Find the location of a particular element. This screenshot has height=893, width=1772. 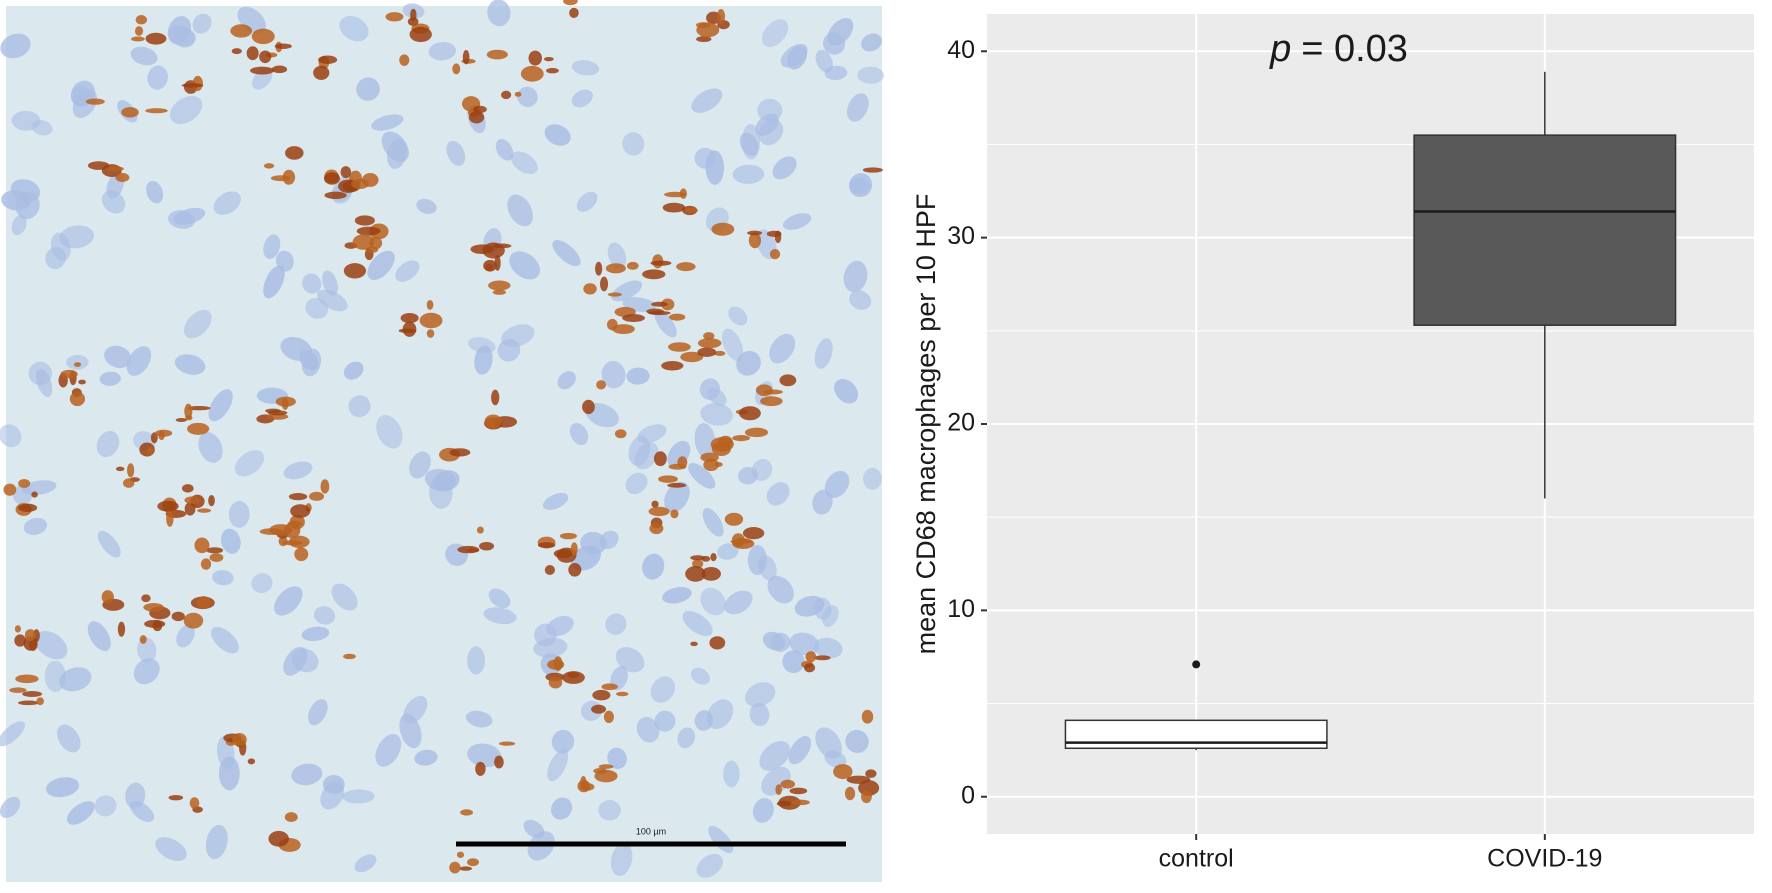

scale-bar-label: 100 µm is located at coordinates (651, 831).